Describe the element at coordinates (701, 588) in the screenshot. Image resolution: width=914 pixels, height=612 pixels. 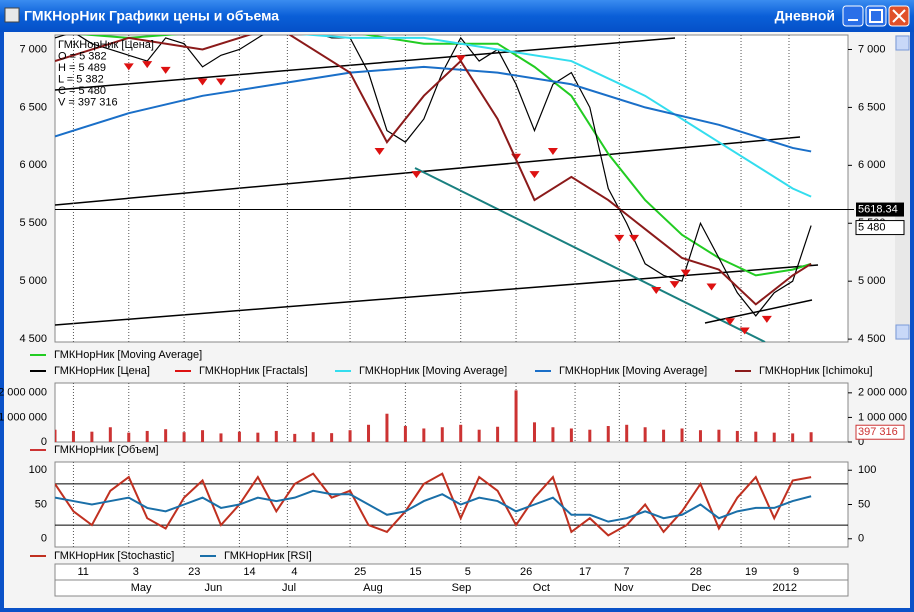
I see `date-month-label: Dec` at that location.